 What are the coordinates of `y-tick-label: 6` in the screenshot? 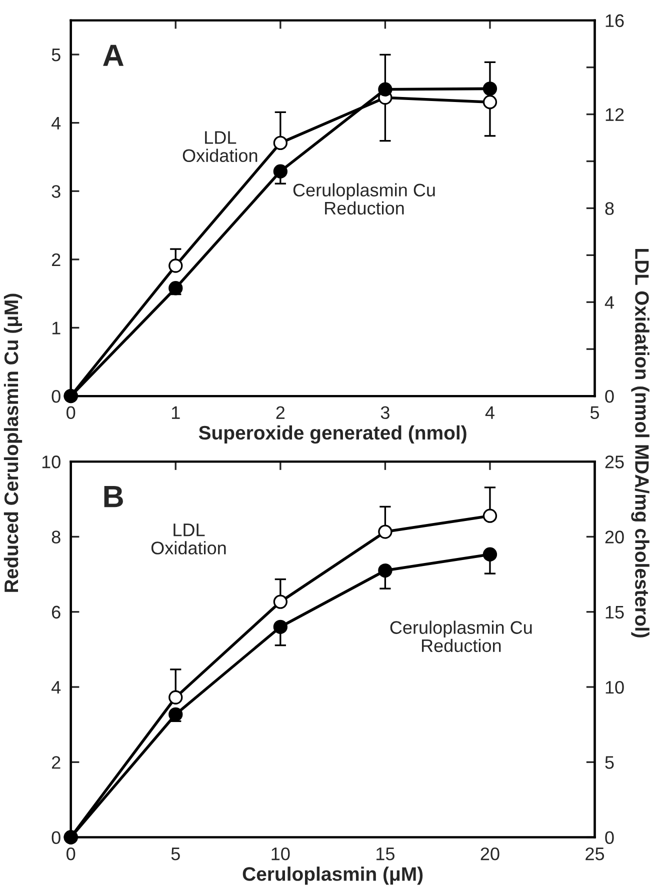 It's located at (56, 612).